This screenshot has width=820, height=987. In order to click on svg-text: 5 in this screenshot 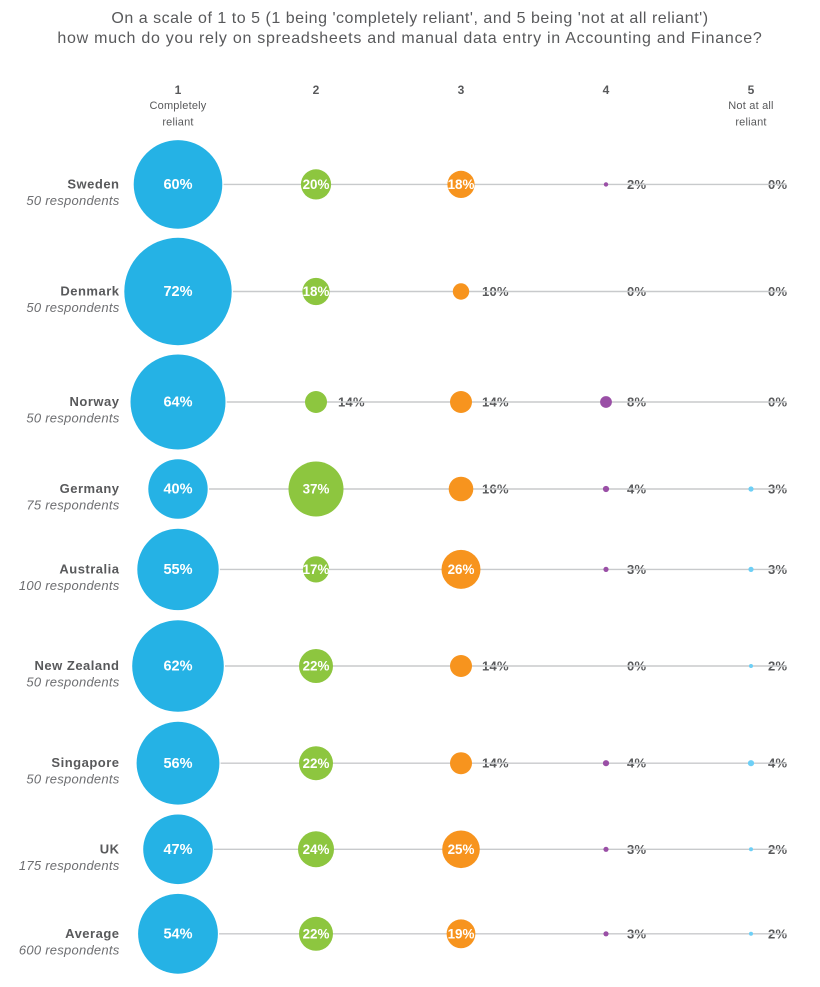, I will do `click(751, 90)`.